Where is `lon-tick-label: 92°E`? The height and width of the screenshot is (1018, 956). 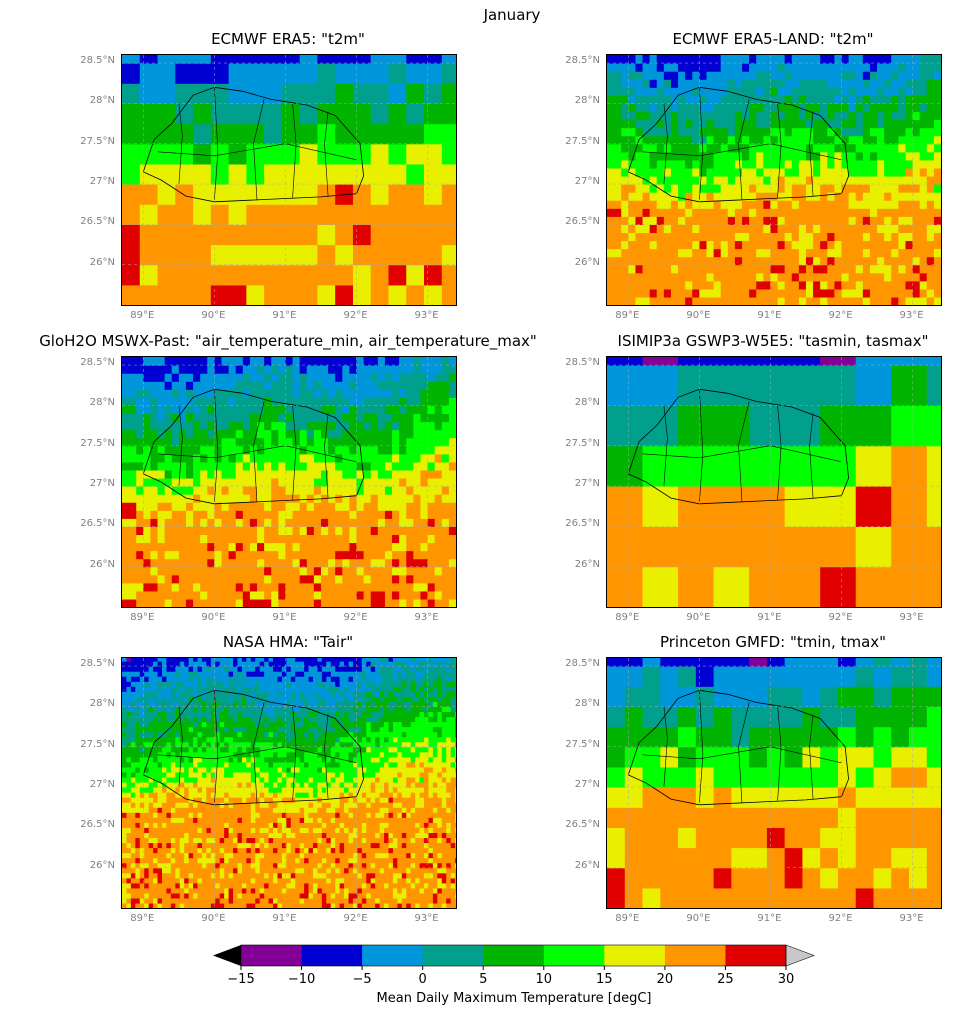 lon-tick-label: 92°E is located at coordinates (355, 315).